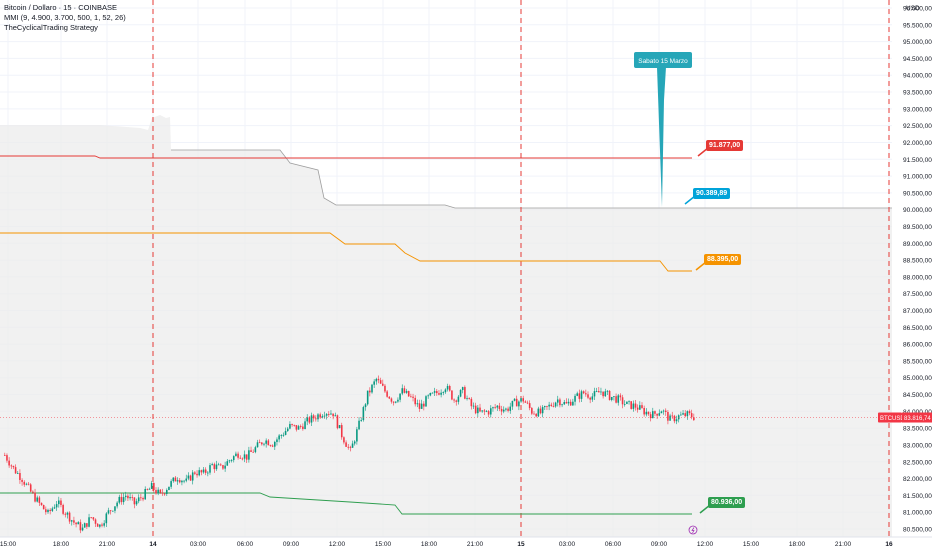 This screenshot has height=550, width=932. What do you see at coordinates (291, 544) in the screenshot?
I see `x-tick-label: 09:00` at bounding box center [291, 544].